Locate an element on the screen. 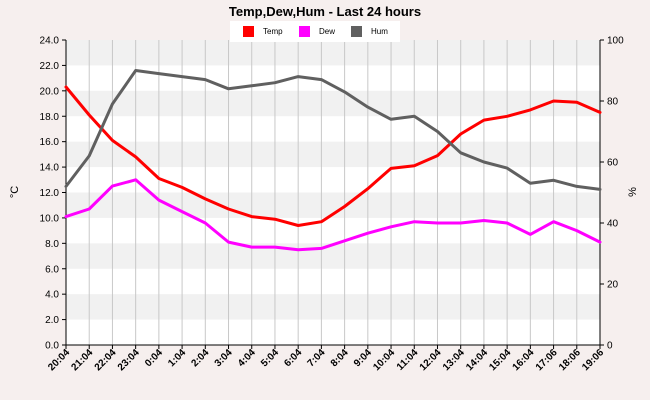 Image resolution: width=650 pixels, height=400 pixels. y-right-axis-label: % is located at coordinates (633, 192).